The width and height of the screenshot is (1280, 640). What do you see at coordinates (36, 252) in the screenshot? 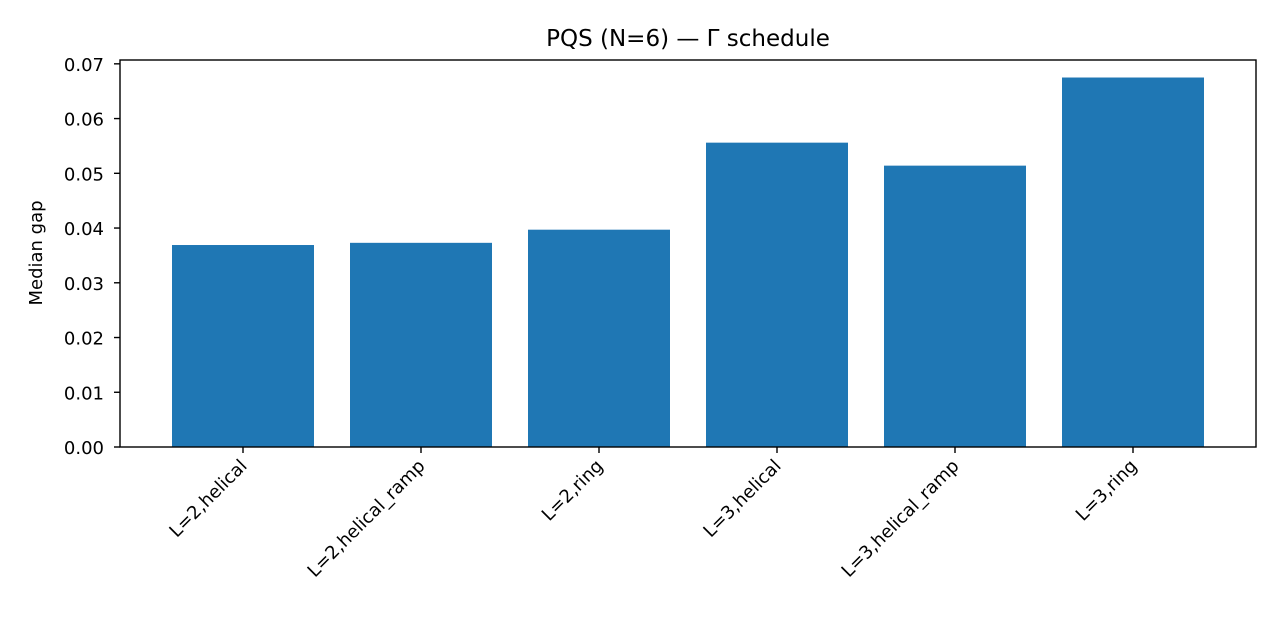
I see `y-axis-label: Median gap` at bounding box center [36, 252].